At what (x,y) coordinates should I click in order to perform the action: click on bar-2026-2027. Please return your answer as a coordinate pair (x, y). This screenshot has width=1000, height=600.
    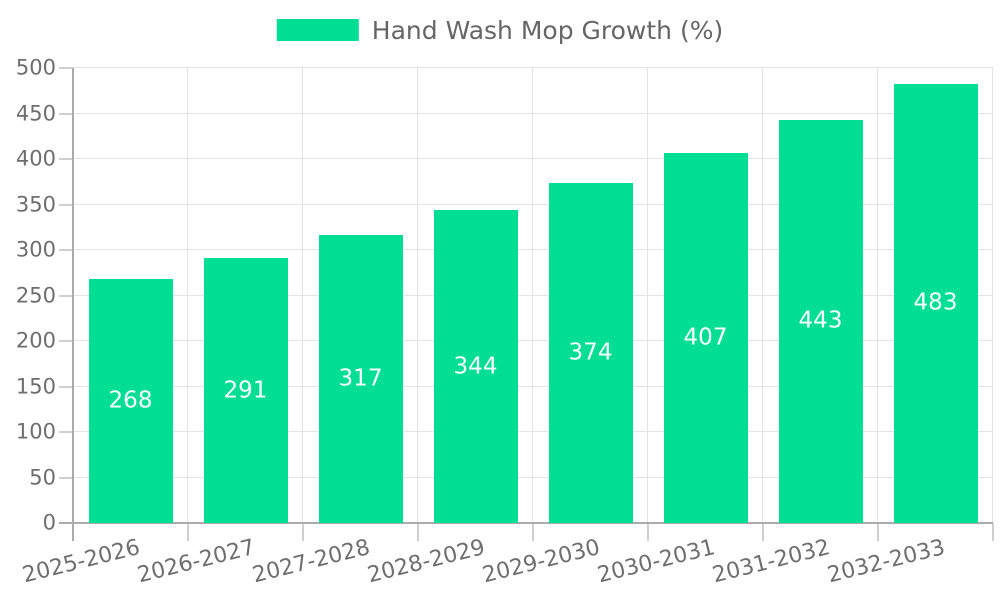
    Looking at the image, I should click on (245, 390).